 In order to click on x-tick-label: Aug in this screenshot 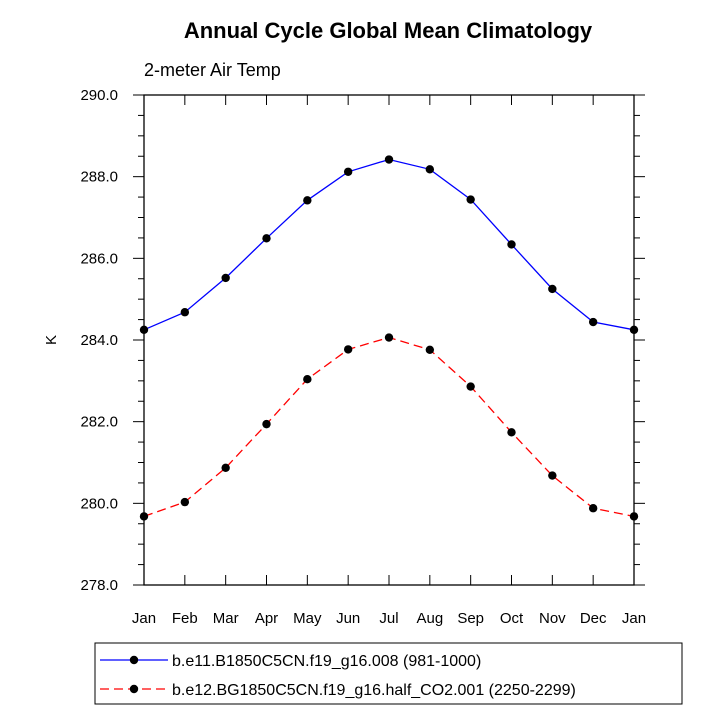, I will do `click(429, 618)`.